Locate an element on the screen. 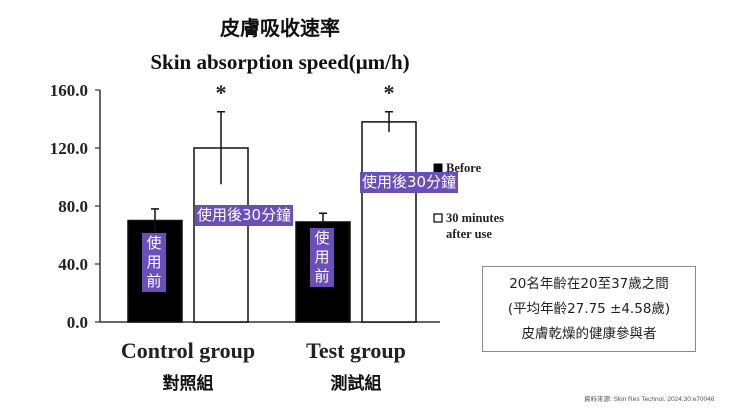  legend-label-before: Before is located at coordinates (464, 168).